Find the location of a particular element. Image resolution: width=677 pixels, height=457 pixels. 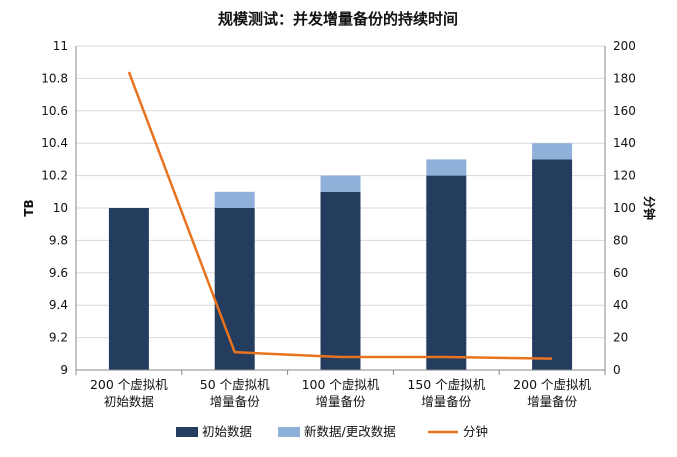

y-tick-label: 9 is located at coordinates (64, 370).